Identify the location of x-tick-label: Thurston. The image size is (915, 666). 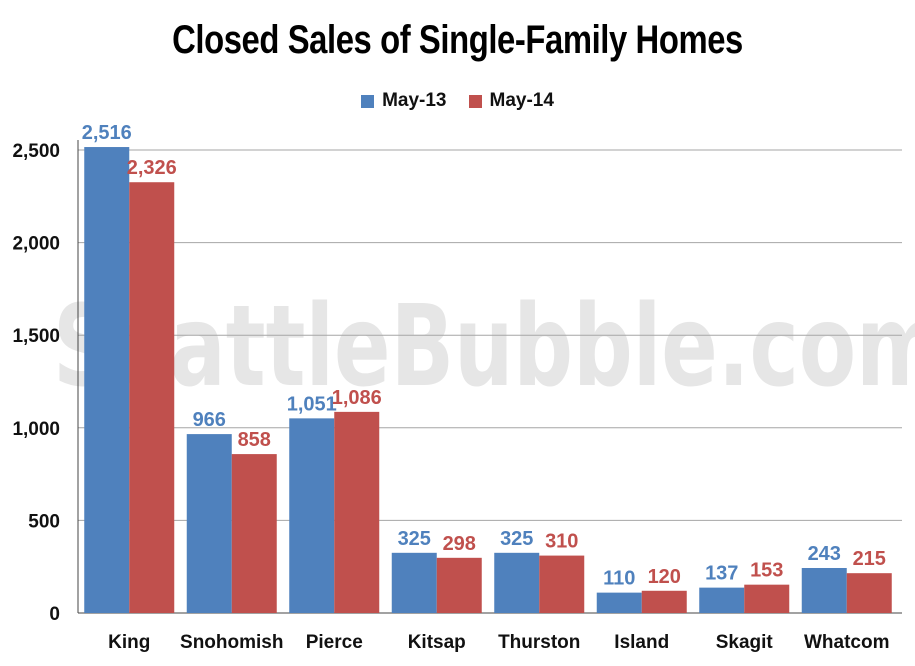
(539, 642).